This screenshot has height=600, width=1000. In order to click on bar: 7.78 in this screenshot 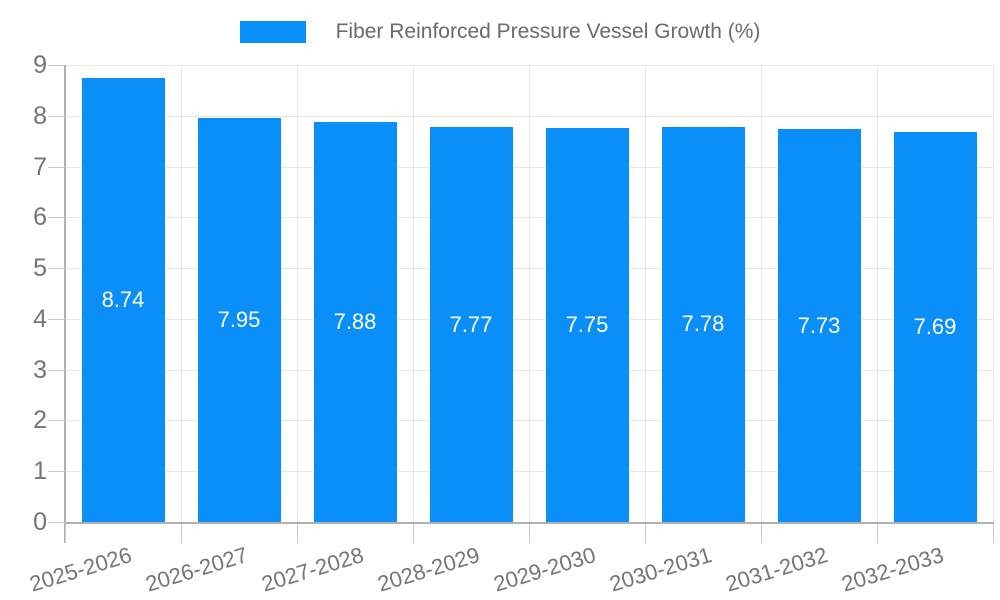, I will do `click(703, 324)`.